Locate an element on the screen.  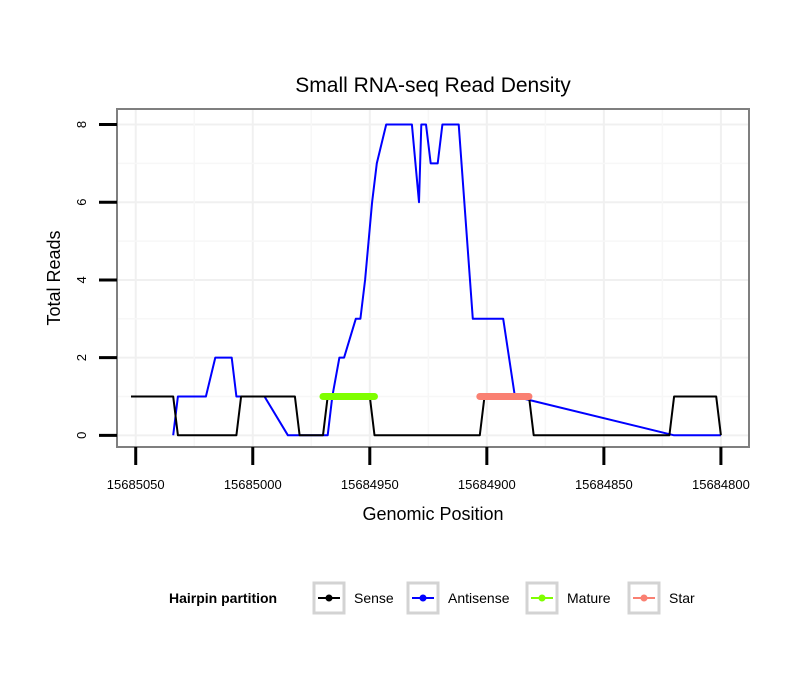
y-tick-label: 8 is located at coordinates (81, 124).